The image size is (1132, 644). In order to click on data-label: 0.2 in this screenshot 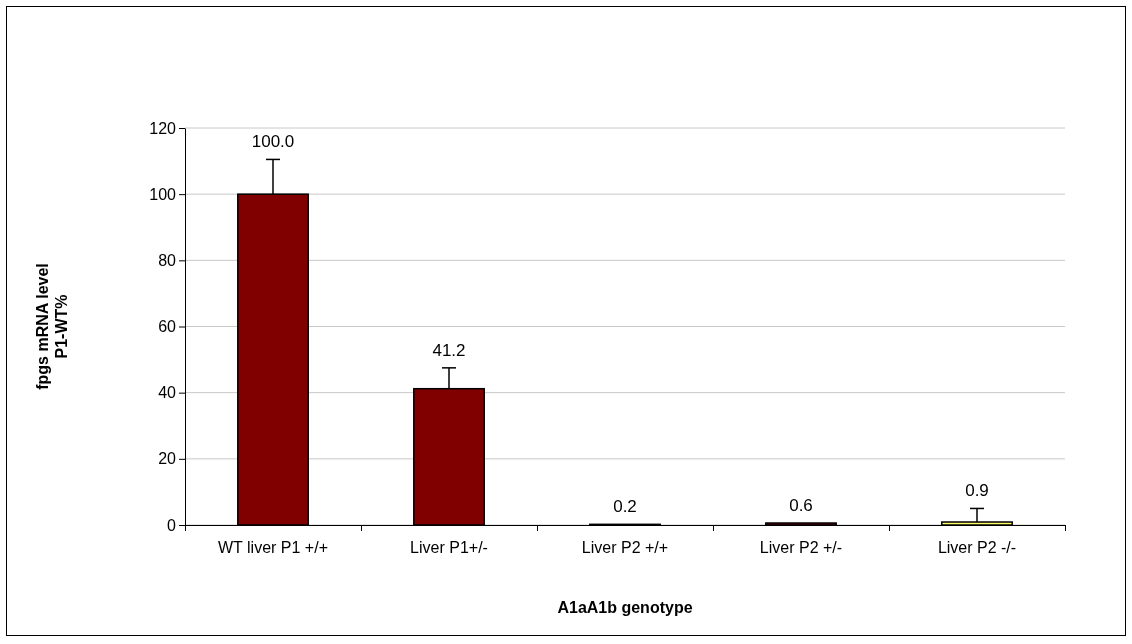, I will do `click(625, 507)`.